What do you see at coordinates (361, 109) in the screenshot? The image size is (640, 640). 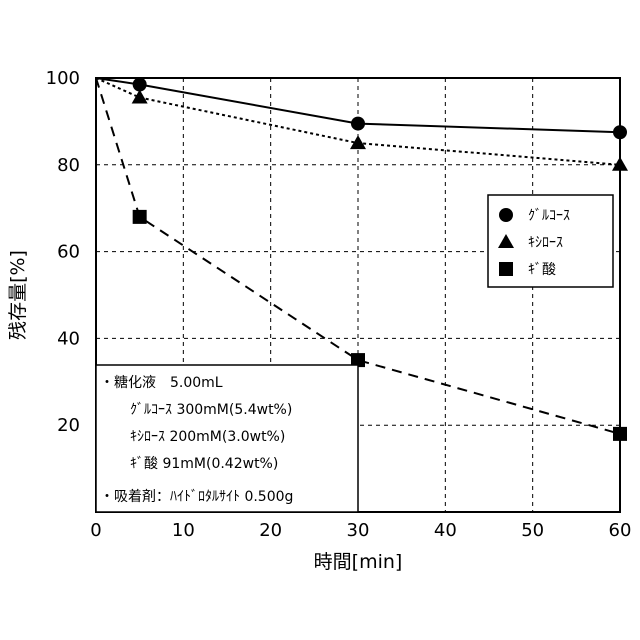 I see `series-circle` at bounding box center [361, 109].